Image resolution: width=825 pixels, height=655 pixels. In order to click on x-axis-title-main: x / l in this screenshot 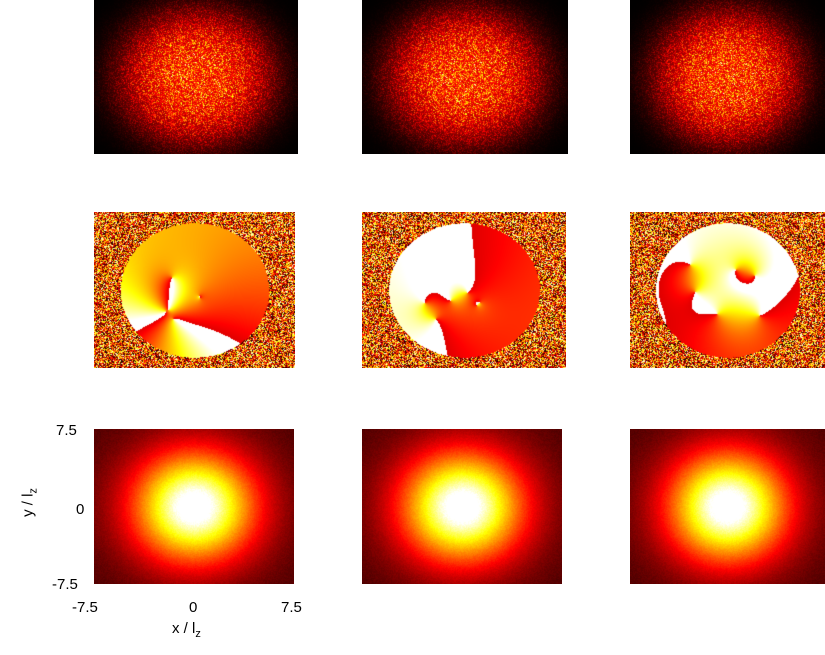, I will do `click(184, 628)`.